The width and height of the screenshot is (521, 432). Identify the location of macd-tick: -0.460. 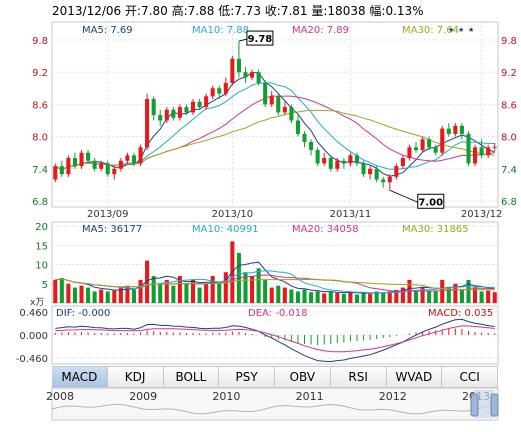
(32, 359).